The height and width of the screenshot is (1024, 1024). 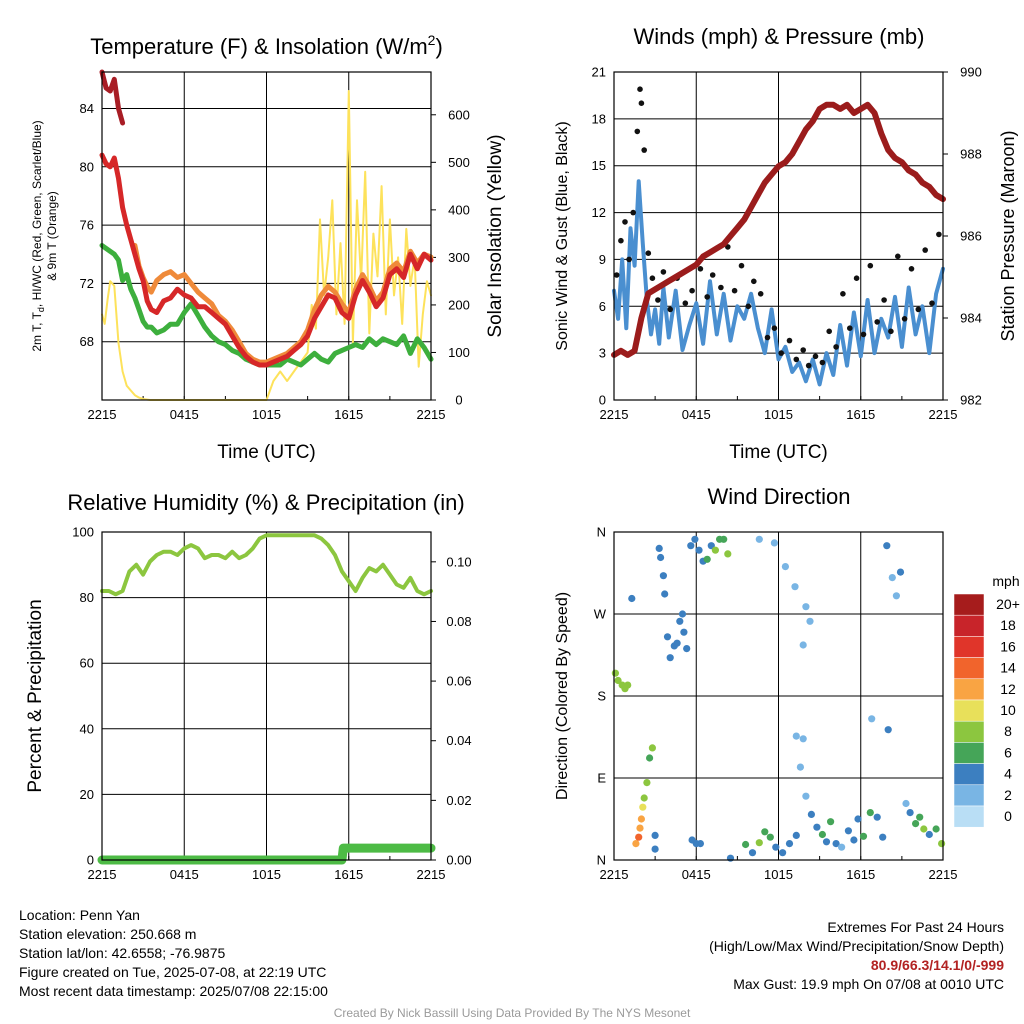 I want to click on y2-tick-label: 200, so click(x=459, y=304).